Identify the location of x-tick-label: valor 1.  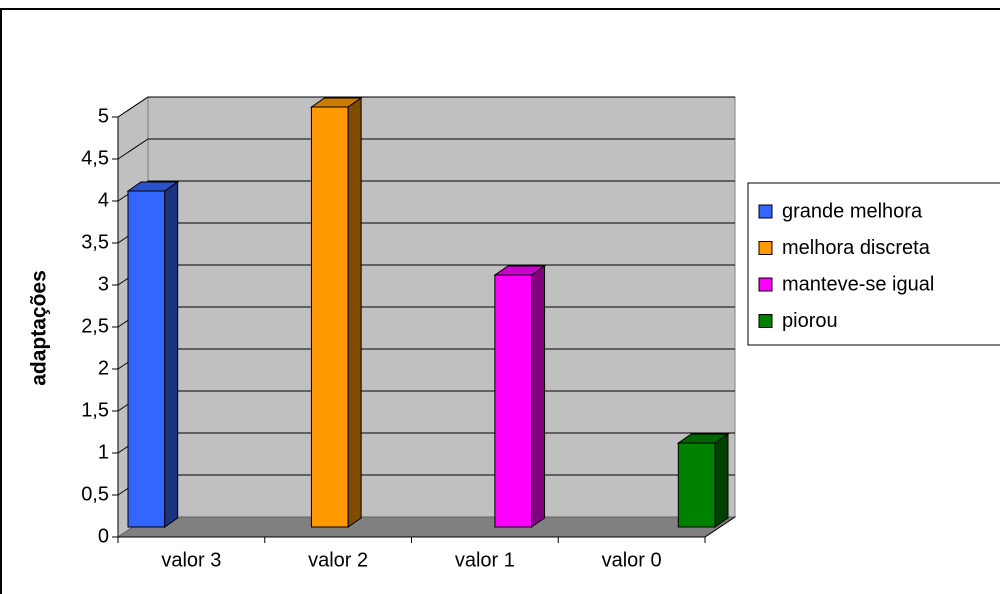
(485, 560).